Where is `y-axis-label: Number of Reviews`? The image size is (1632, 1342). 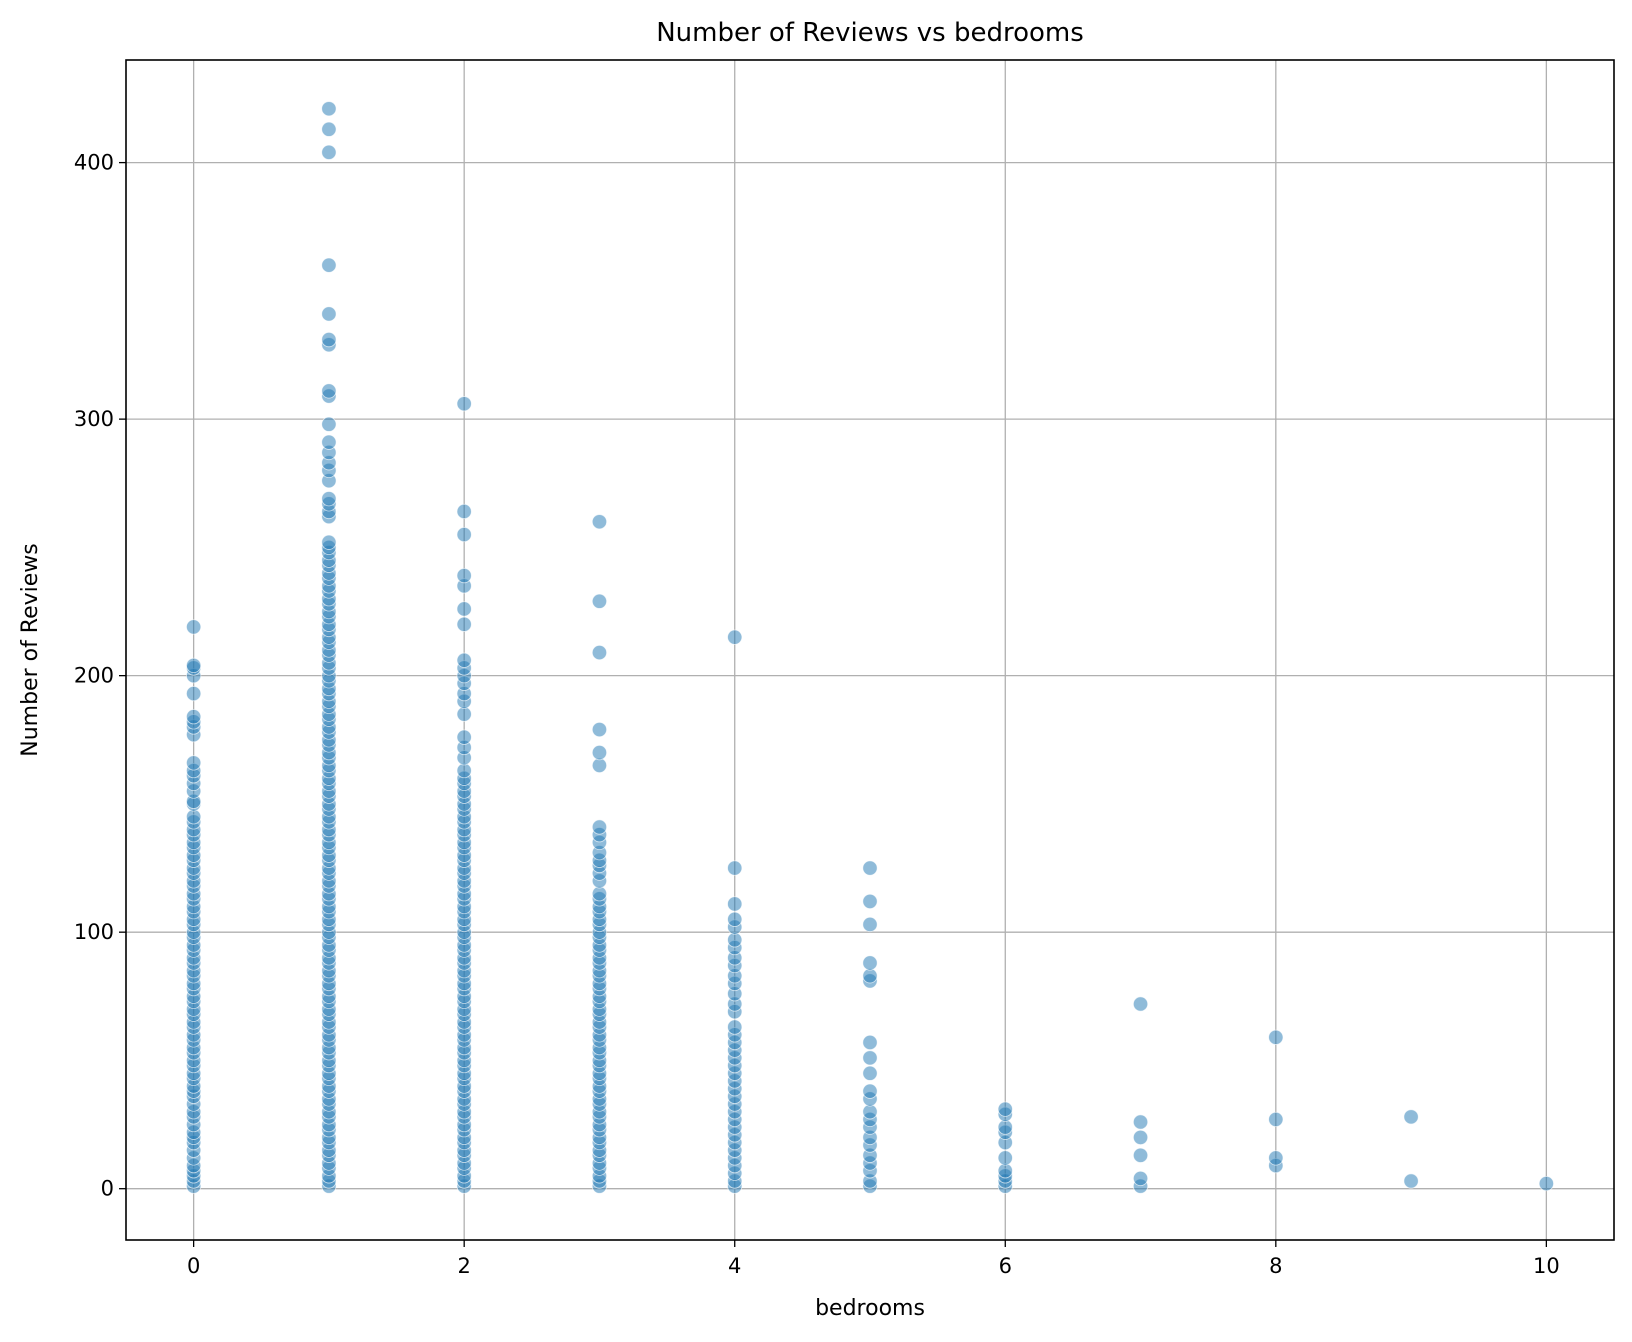 y-axis-label: Number of Reviews is located at coordinates (30, 650).